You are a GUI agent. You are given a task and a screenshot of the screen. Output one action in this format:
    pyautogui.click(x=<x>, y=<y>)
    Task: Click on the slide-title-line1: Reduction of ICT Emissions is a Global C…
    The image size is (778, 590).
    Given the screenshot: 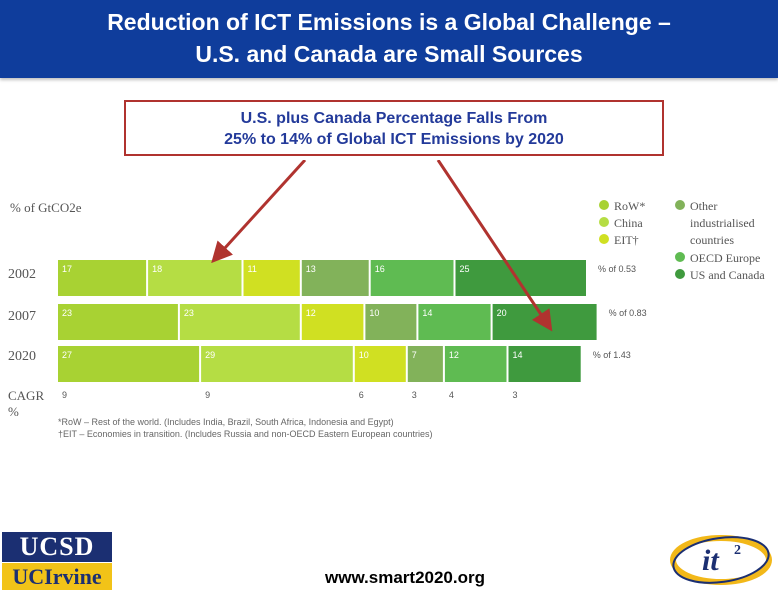 What is the action you would take?
    pyautogui.click(x=389, y=22)
    